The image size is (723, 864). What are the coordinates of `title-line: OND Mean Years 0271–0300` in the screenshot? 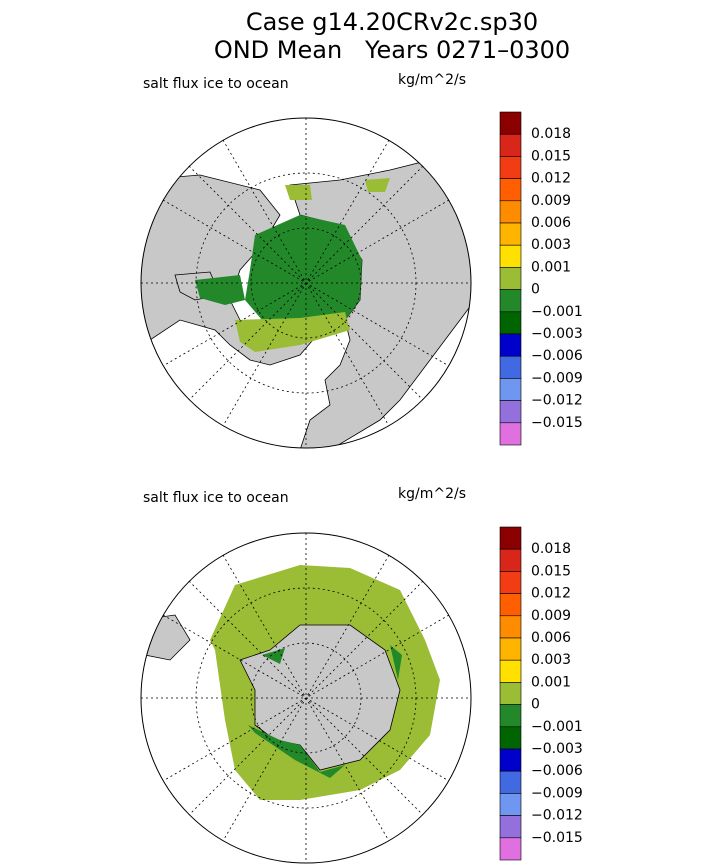 It's located at (392, 50).